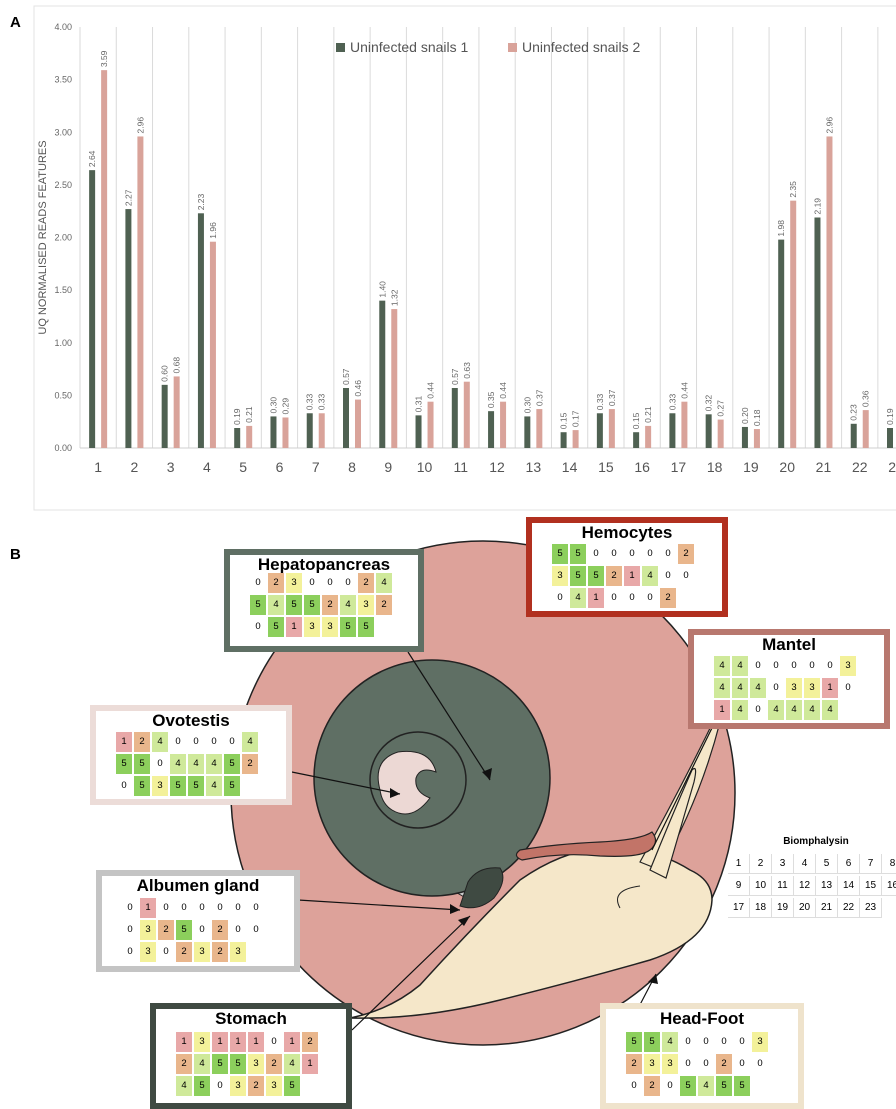 Image resolution: width=896 pixels, height=1109 pixels. What do you see at coordinates (63, 238) in the screenshot?
I see `y-tick-label: 2.00` at bounding box center [63, 238].